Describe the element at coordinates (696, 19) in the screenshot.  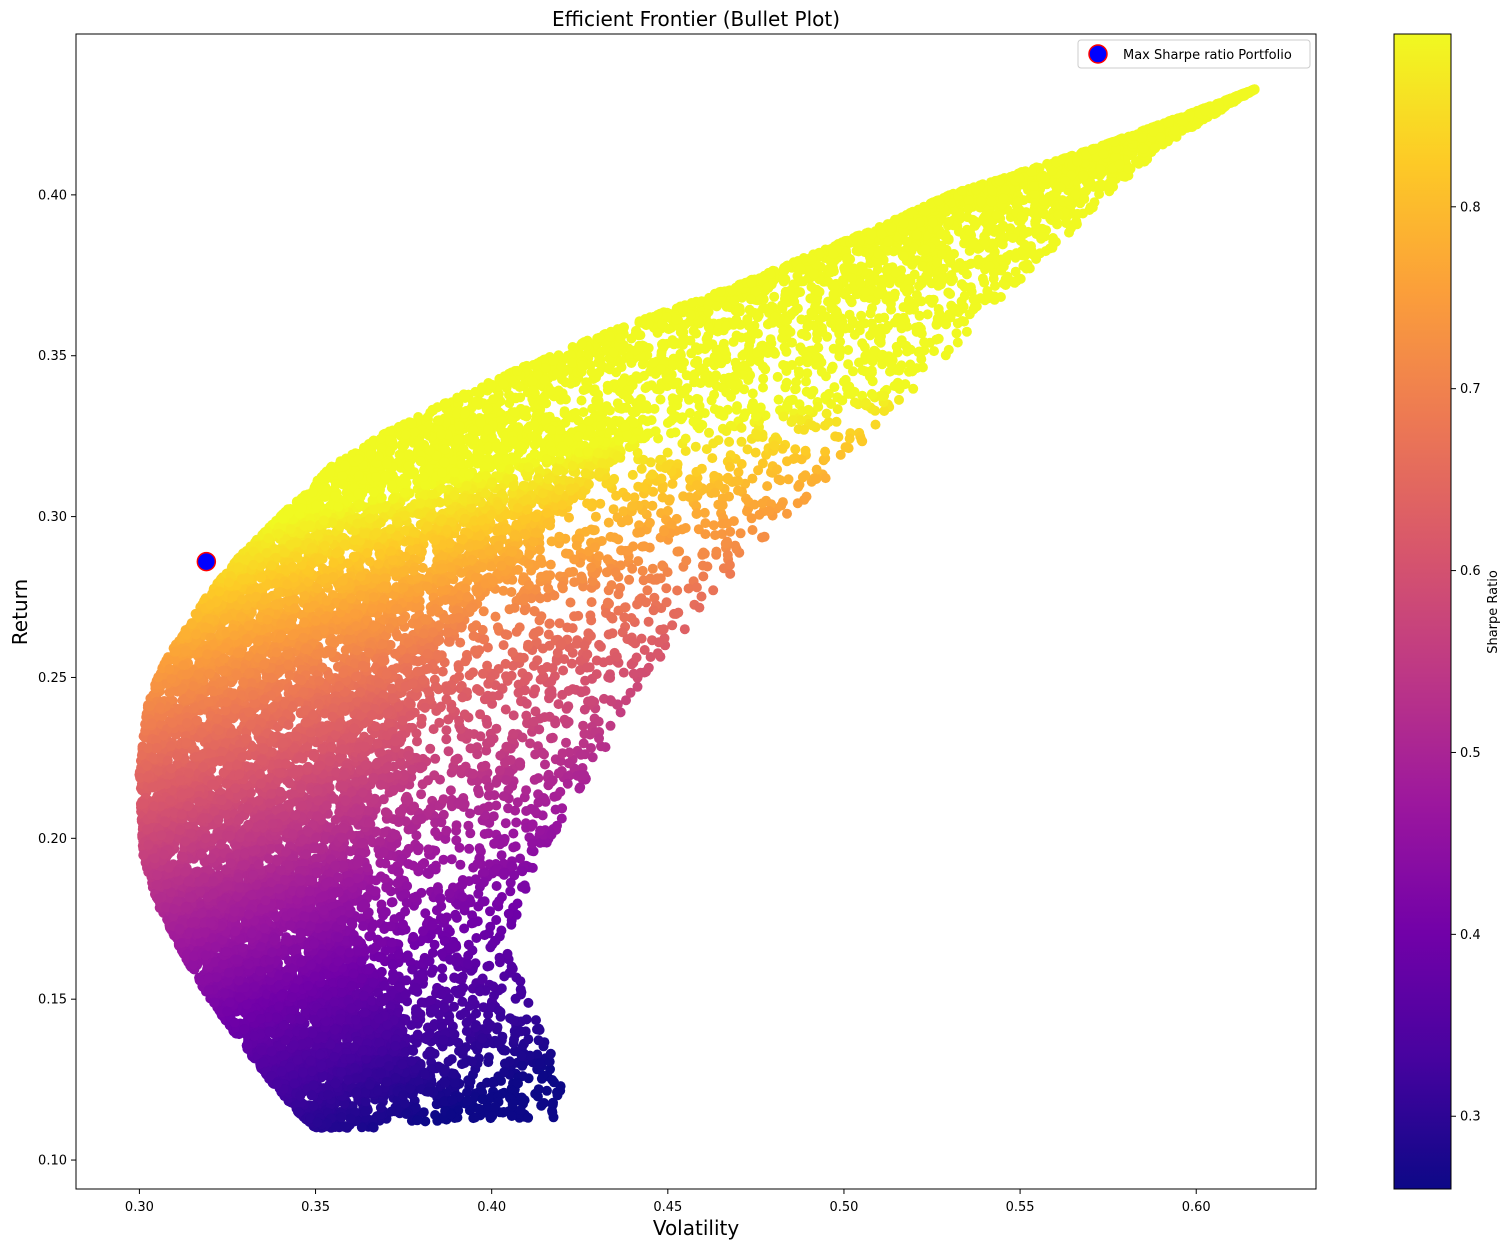
I see `chart-title: Efficient Frontier (Bullet Plot)` at that location.